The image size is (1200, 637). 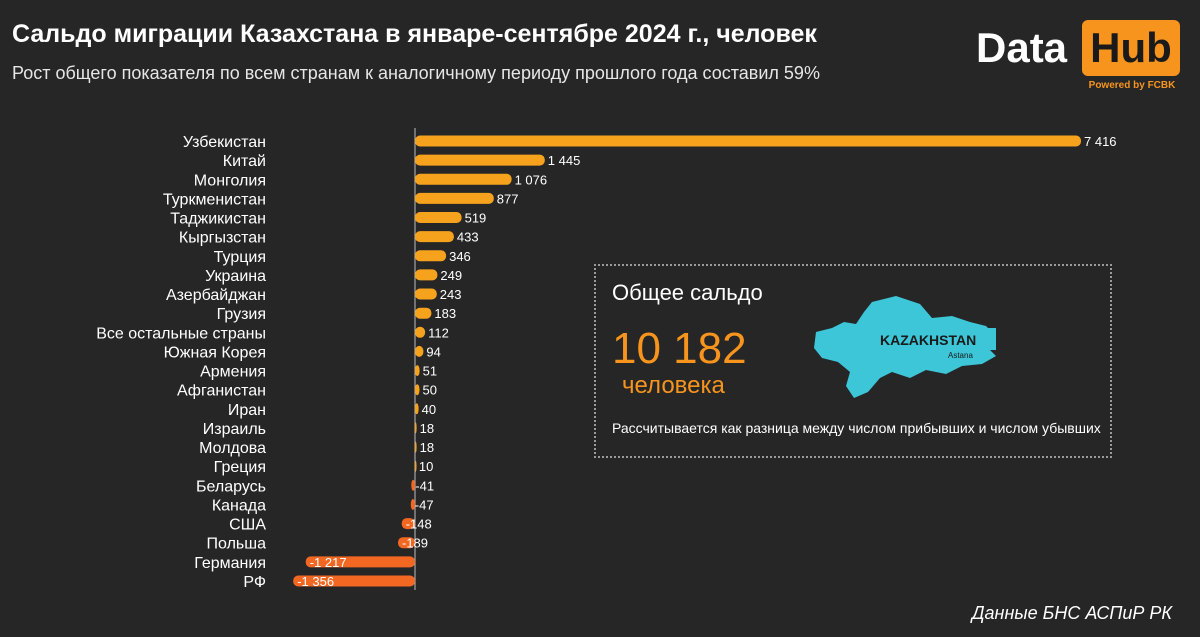 I want to click on category-label: Узбекистан, so click(x=224, y=142).